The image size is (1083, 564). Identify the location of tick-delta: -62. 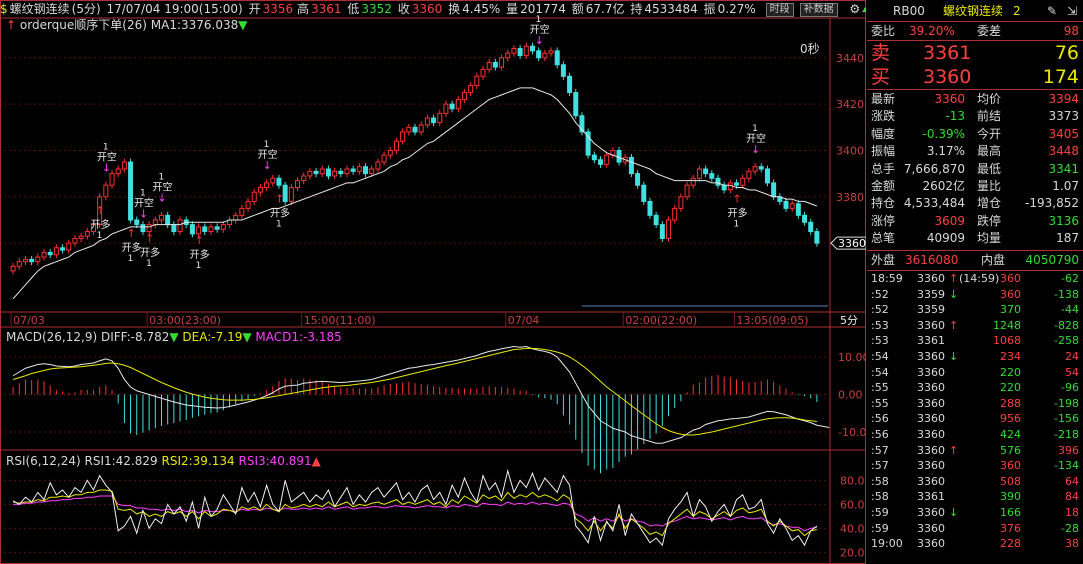
(1070, 278).